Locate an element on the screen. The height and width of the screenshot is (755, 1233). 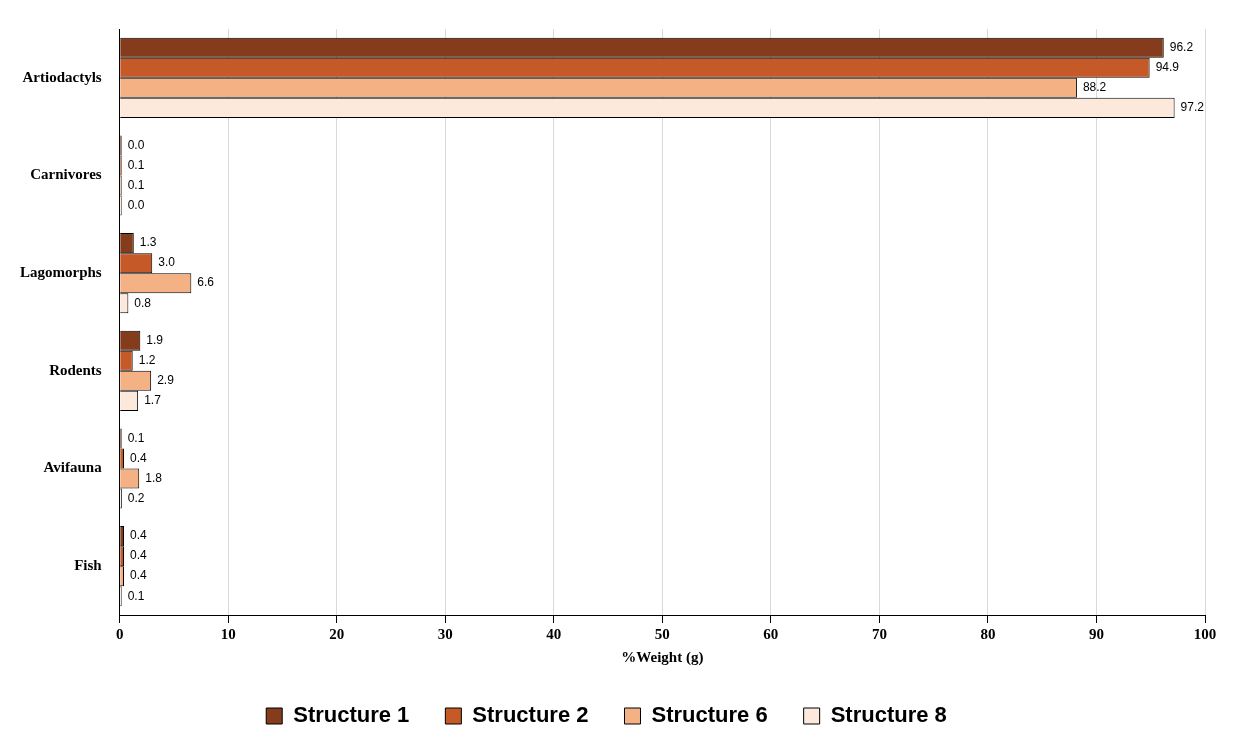
x-tick-label: 50 is located at coordinates (662, 633).